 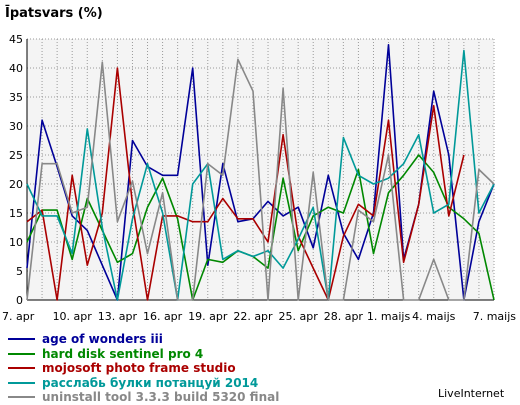 What do you see at coordinates (208, 316) in the screenshot?
I see `x-tick-label: 19. apr` at bounding box center [208, 316].